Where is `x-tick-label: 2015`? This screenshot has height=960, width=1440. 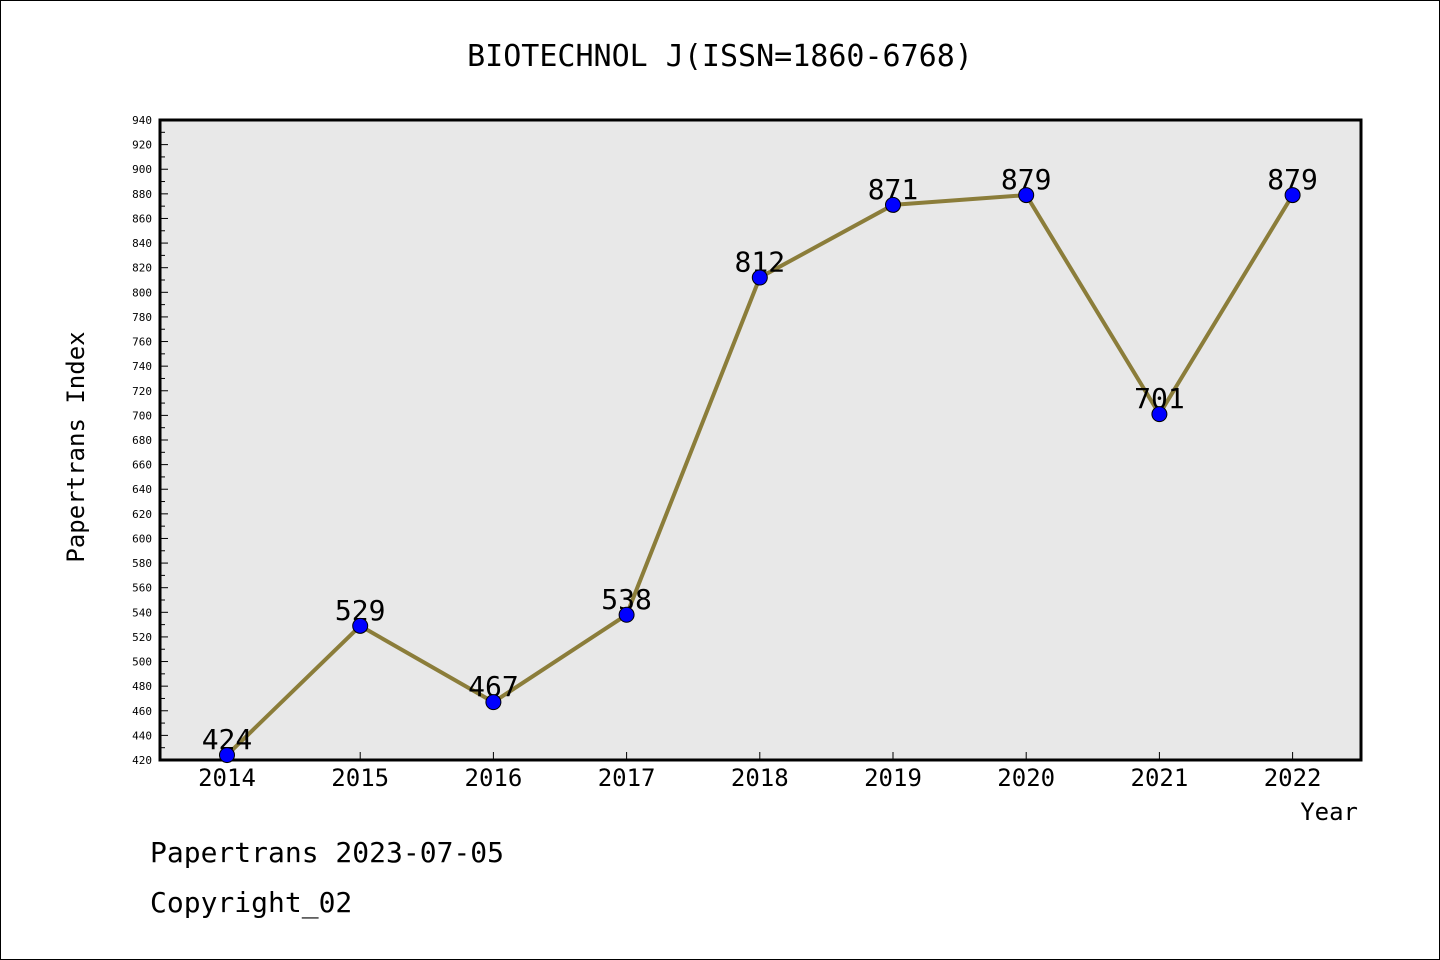
x-tick-label: 2015 is located at coordinates (360, 778).